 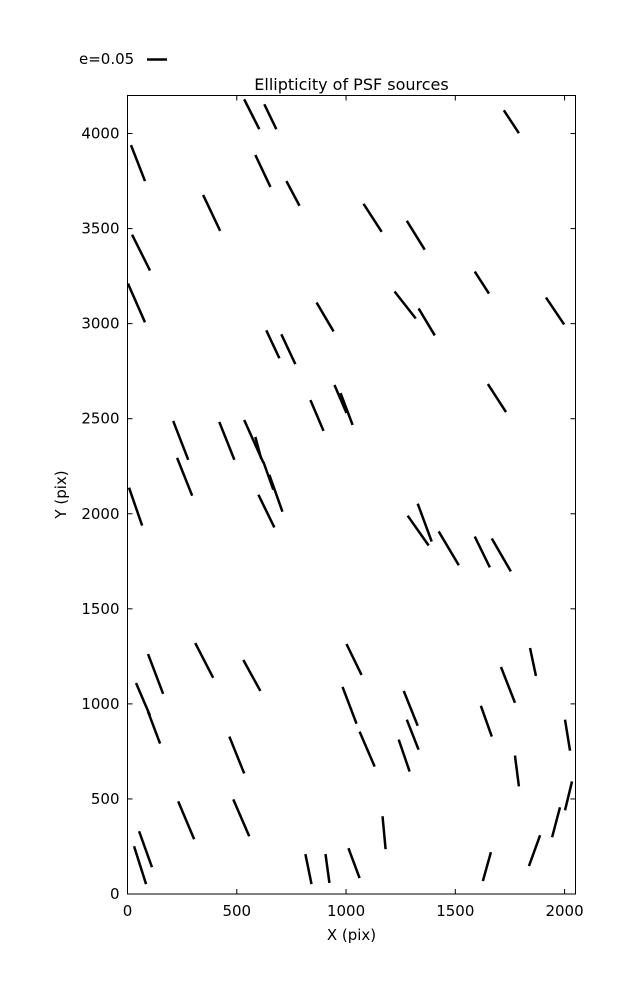 I want to click on x-tick-label: 1000, so click(x=346, y=911).